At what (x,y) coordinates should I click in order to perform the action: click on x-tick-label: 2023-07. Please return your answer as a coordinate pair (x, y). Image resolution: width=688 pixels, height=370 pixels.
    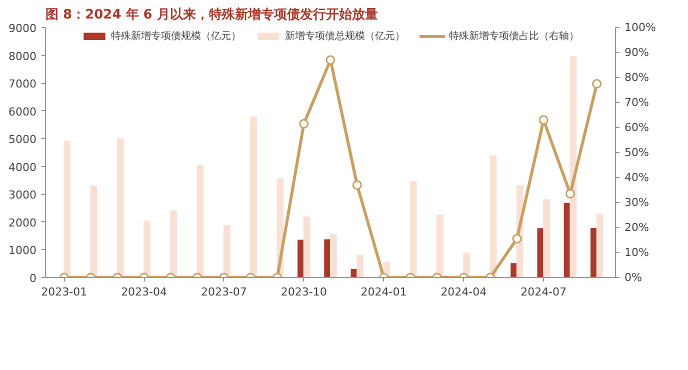
    Looking at the image, I should click on (223, 292).